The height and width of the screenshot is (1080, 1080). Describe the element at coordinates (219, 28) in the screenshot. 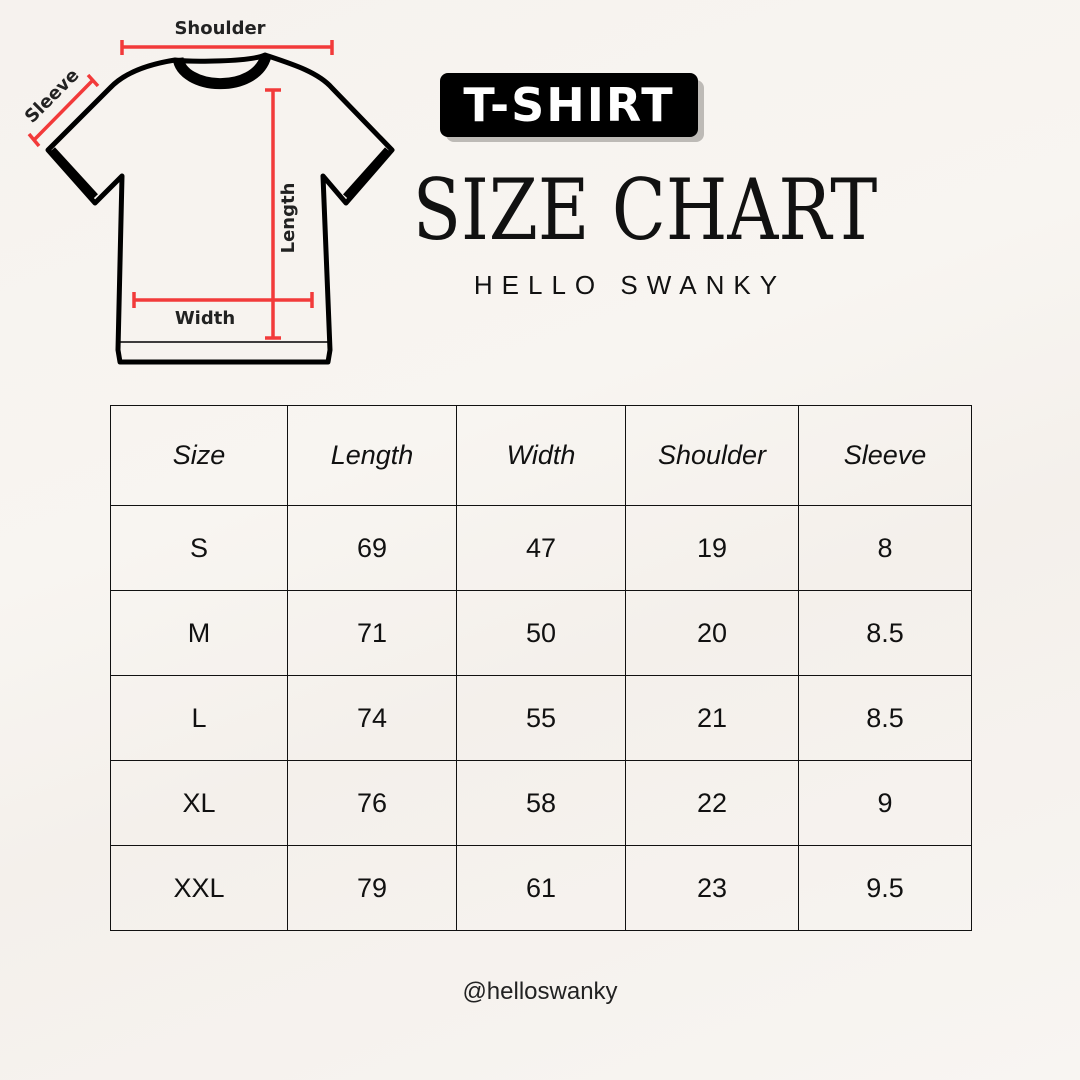

I see `shoulder-label: Shoulder` at that location.